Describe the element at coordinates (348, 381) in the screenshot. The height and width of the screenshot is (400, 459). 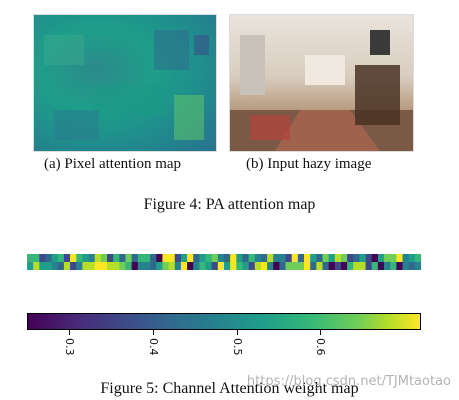
I see `watermark: https://blog.csdn.net/TJMtaotao` at that location.